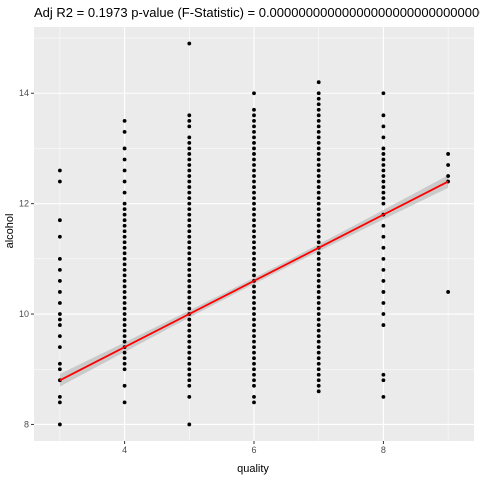  Describe the element at coordinates (253, 450) in the screenshot. I see `x-tick-label: 6` at that location.